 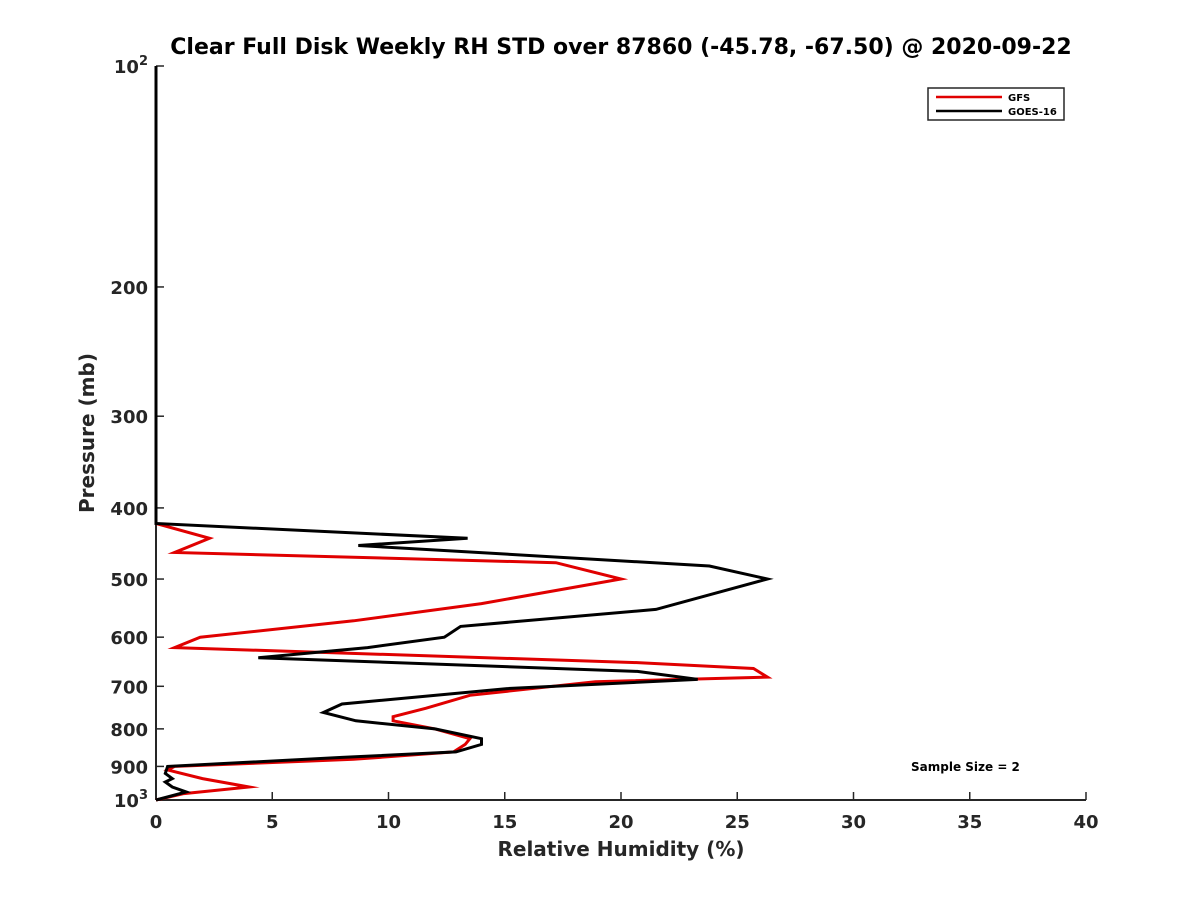 What do you see at coordinates (504, 822) in the screenshot?
I see `x-tick-label: 15` at bounding box center [504, 822].